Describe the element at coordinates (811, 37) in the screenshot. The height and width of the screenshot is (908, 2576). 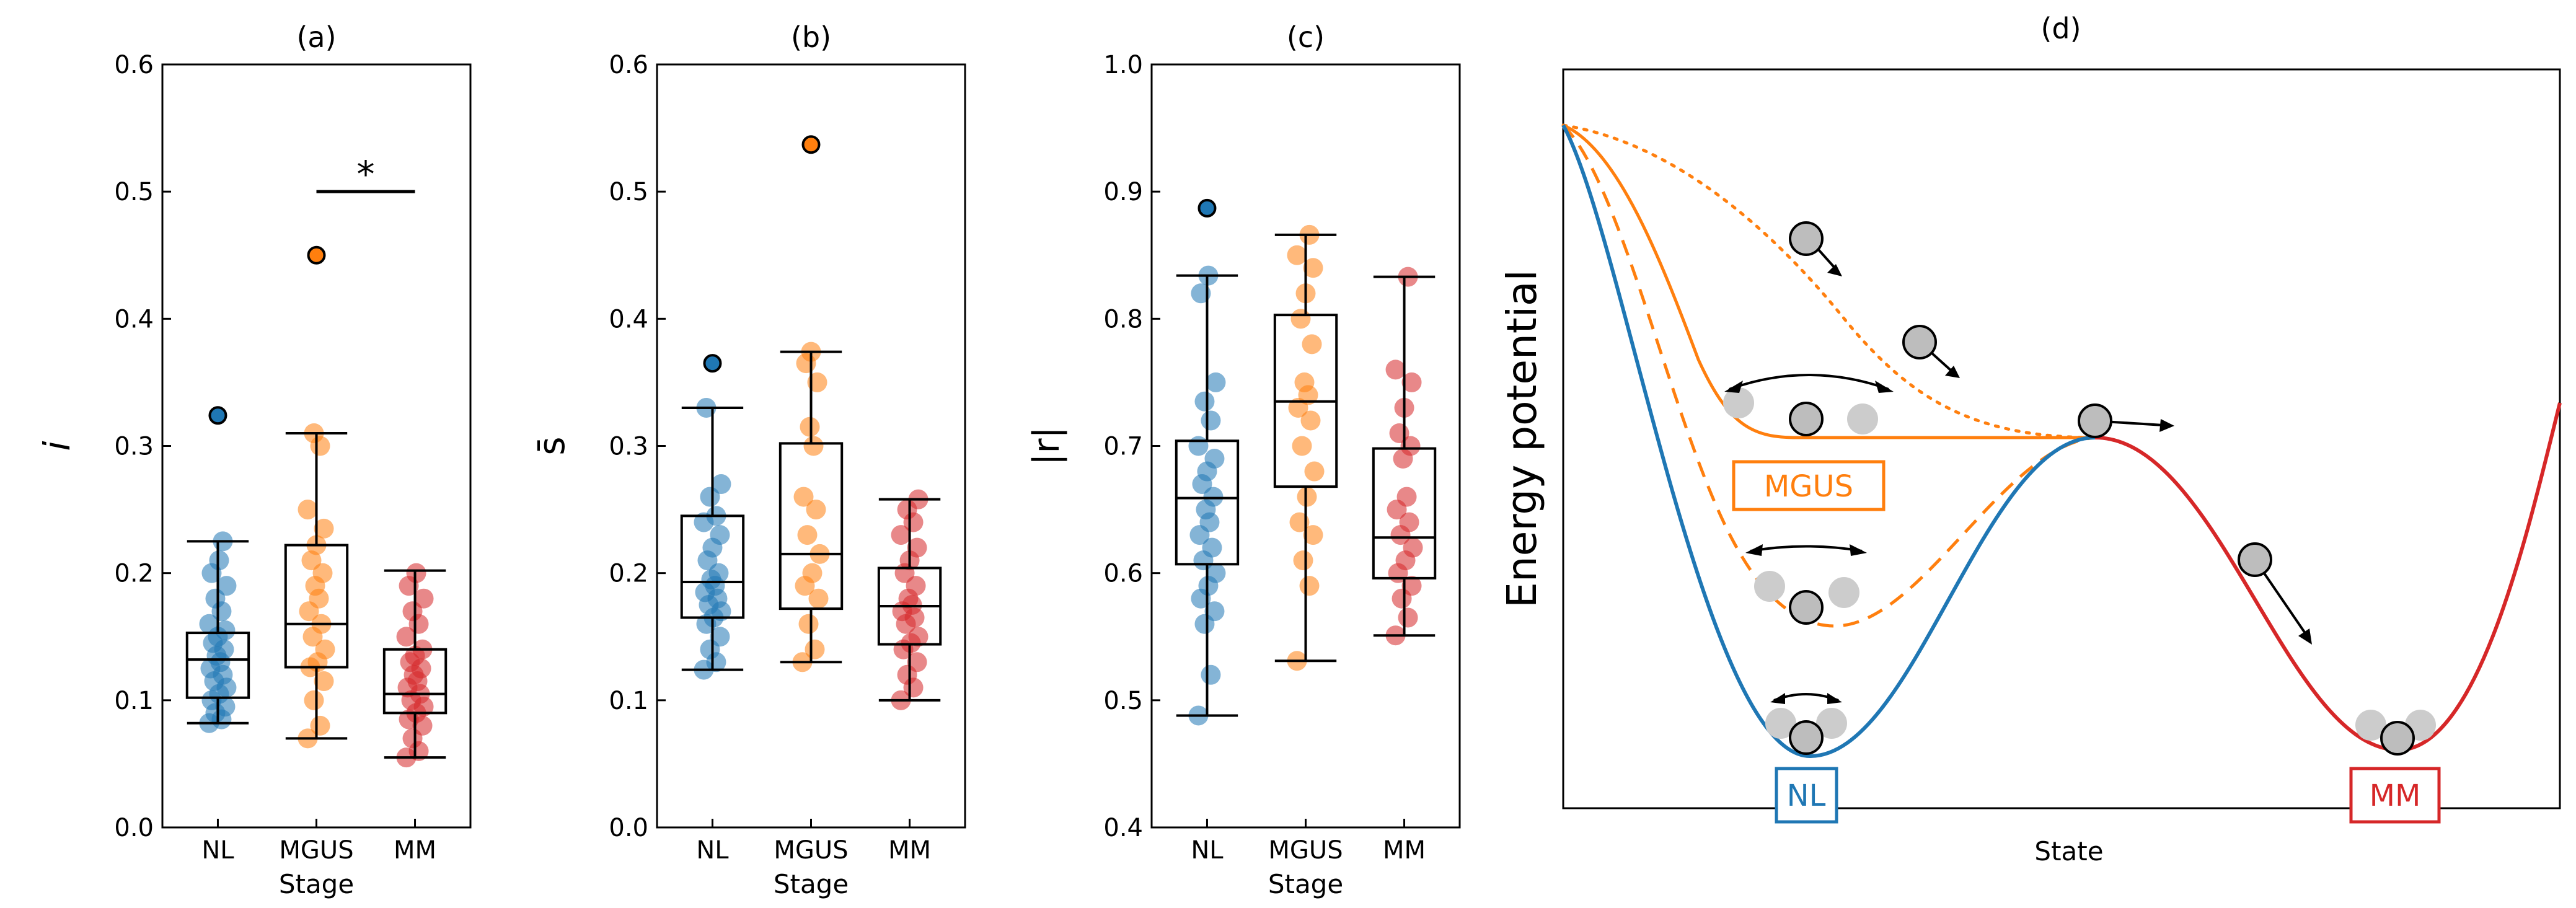
I see `panel-title: (b)` at that location.